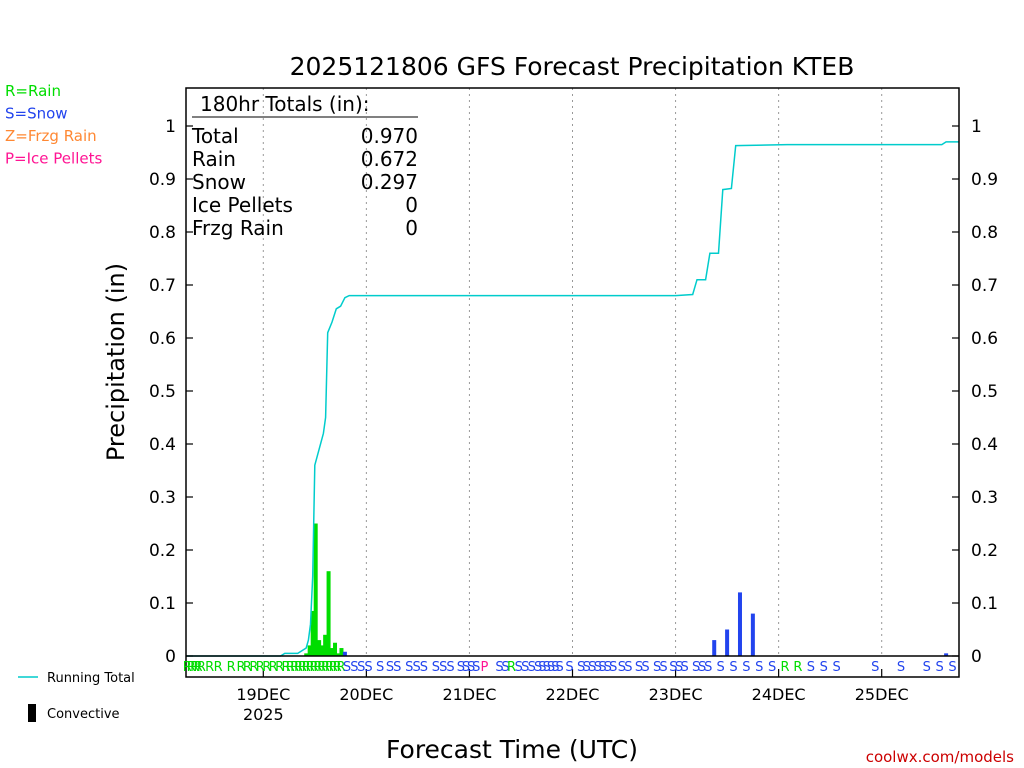  I want to click on totals-row-label: Ice Pellets, so click(242, 205).